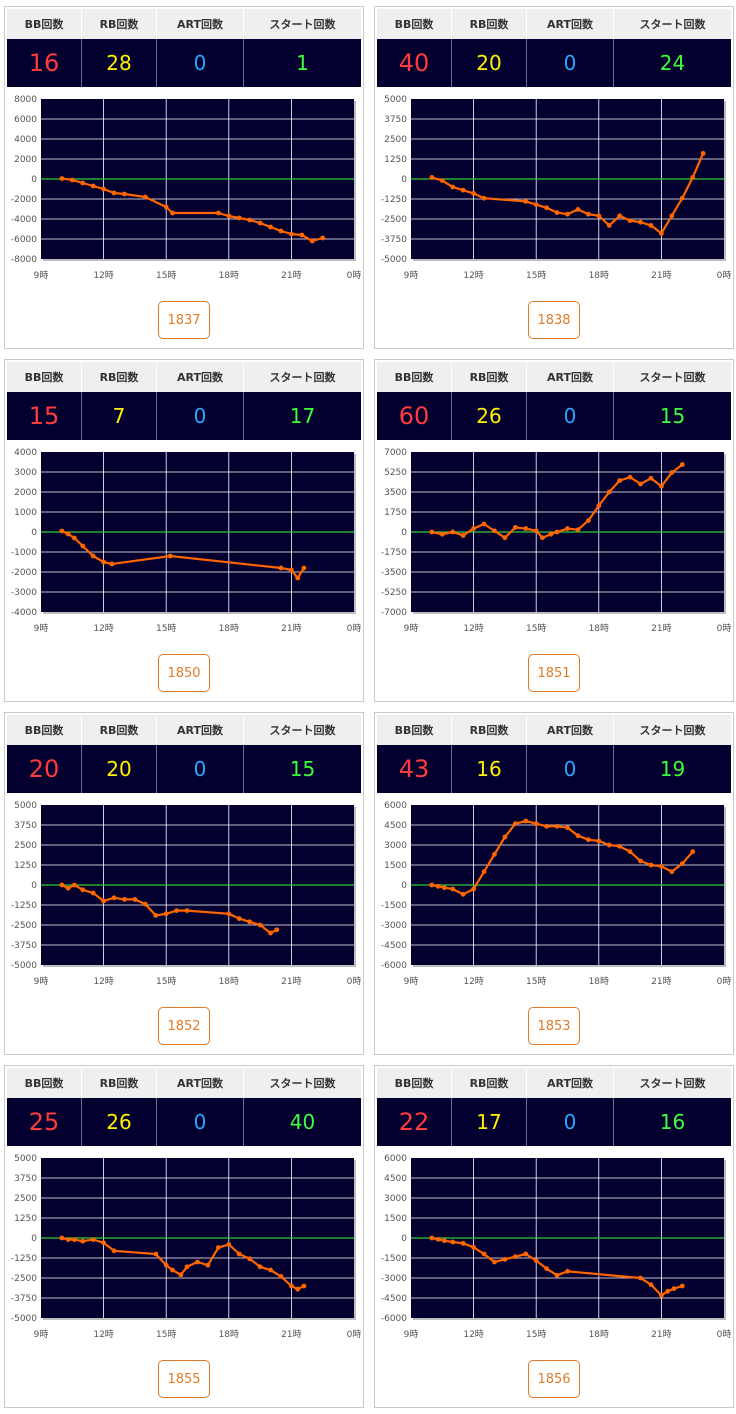 The height and width of the screenshot is (1414, 736). What do you see at coordinates (184, 1379) in the screenshot?
I see `machine-number-button: 1855` at bounding box center [184, 1379].